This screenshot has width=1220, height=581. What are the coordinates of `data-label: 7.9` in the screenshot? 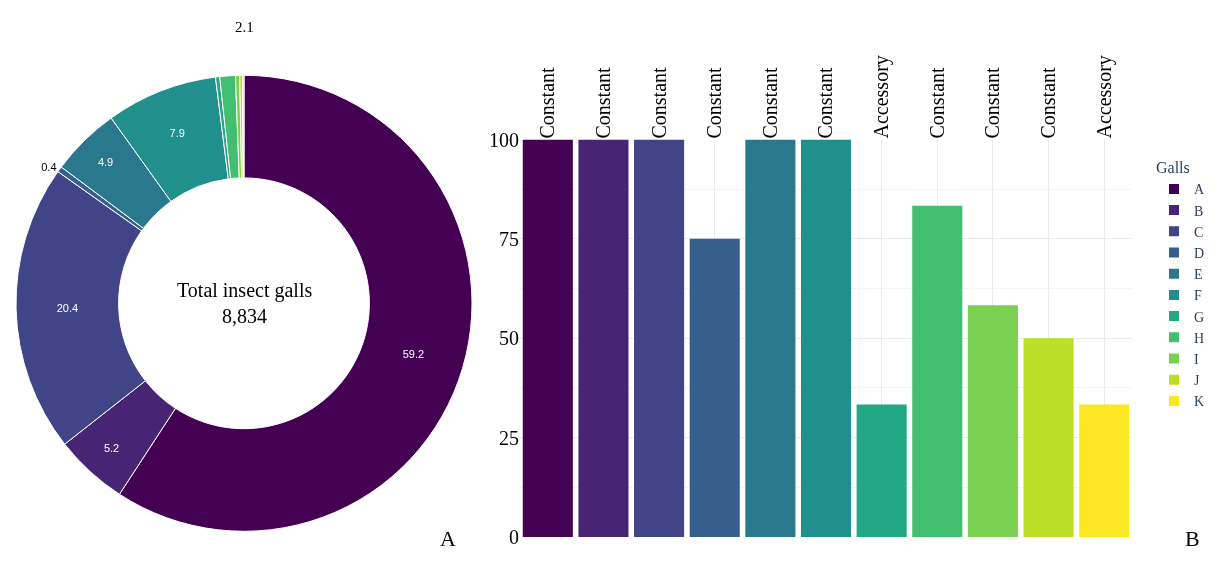 It's located at (177, 132).